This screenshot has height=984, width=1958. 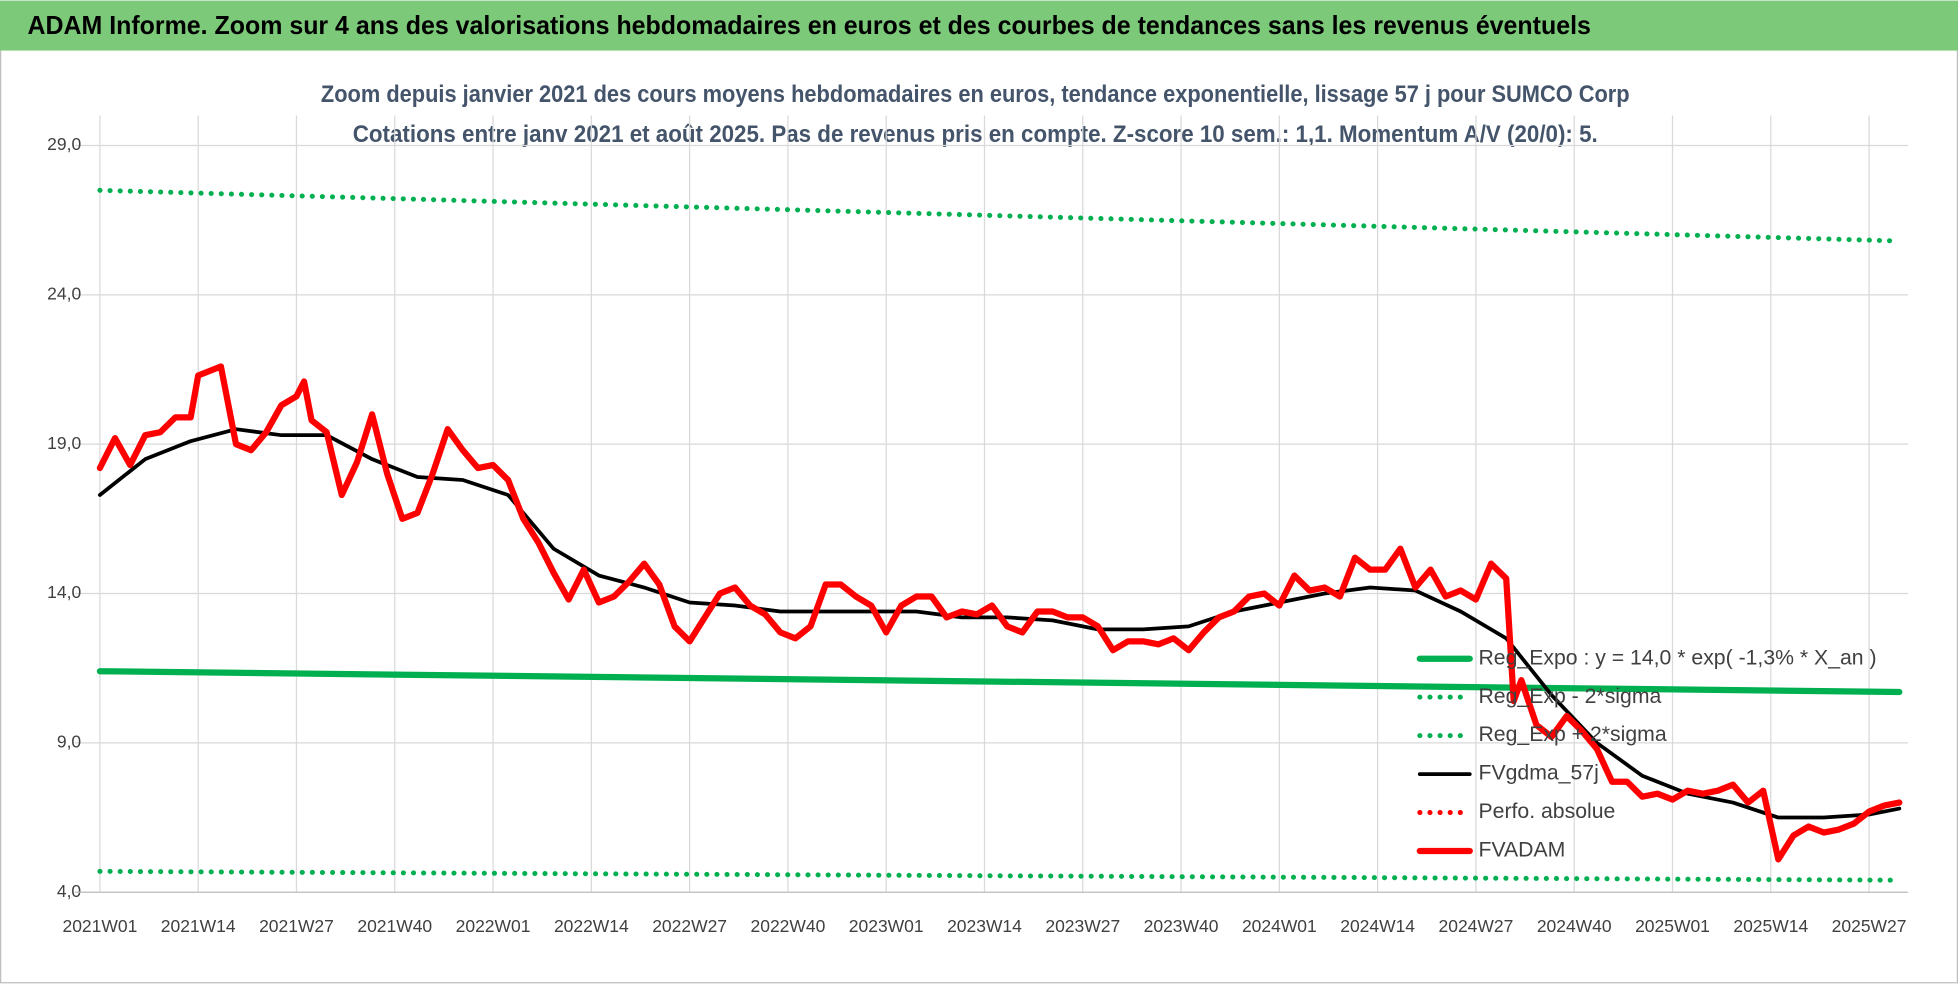 I want to click on legend-label: Reg_Exp + 2*sigma, so click(x=1572, y=734).